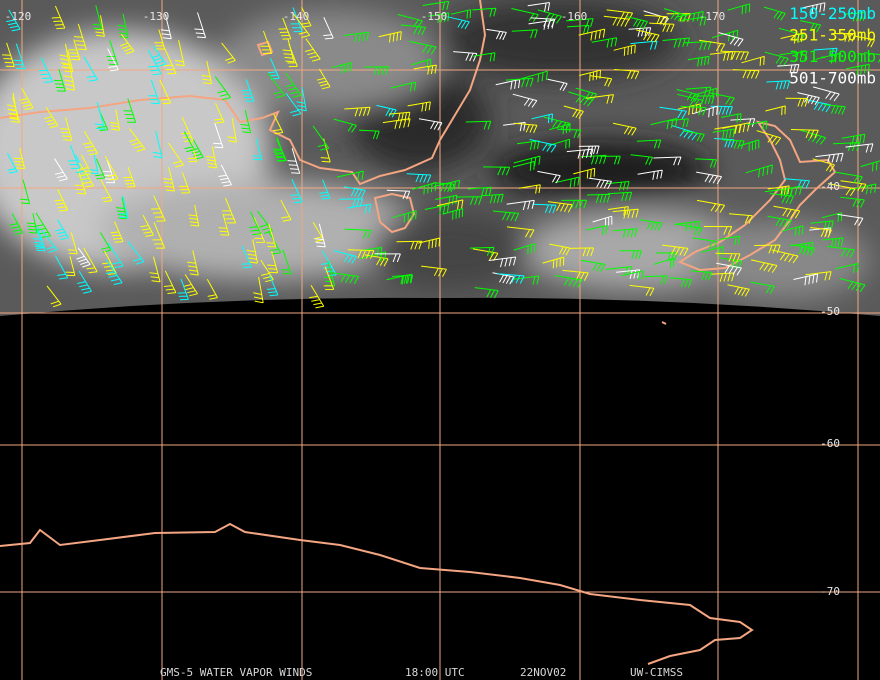 The image size is (880, 680). What do you see at coordinates (236, 672) in the screenshot?
I see `footer-title: GMS-5 WATER VAPOR WINDS` at bounding box center [236, 672].